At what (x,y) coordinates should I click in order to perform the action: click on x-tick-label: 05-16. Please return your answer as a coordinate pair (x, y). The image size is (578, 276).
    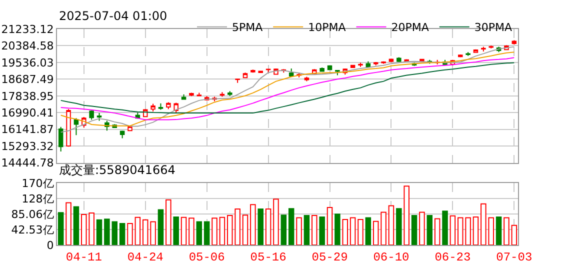
    Looking at the image, I should click on (268, 257).